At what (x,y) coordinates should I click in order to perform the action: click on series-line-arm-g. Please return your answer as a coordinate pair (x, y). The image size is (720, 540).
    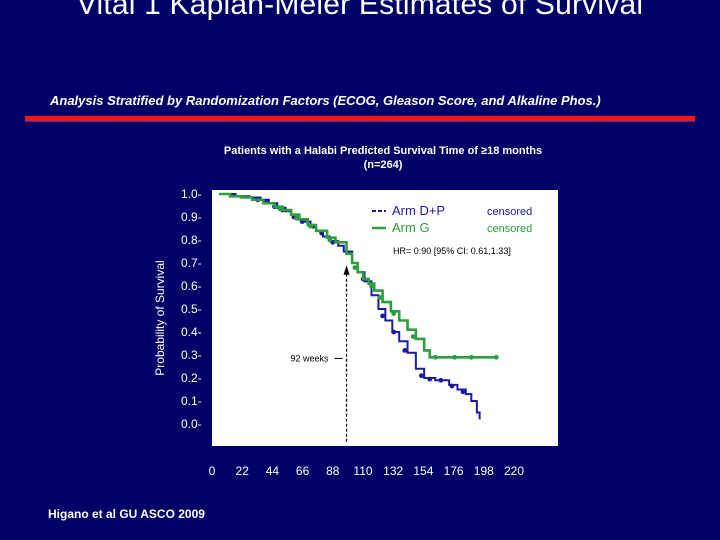
    Looking at the image, I should click on (358, 275).